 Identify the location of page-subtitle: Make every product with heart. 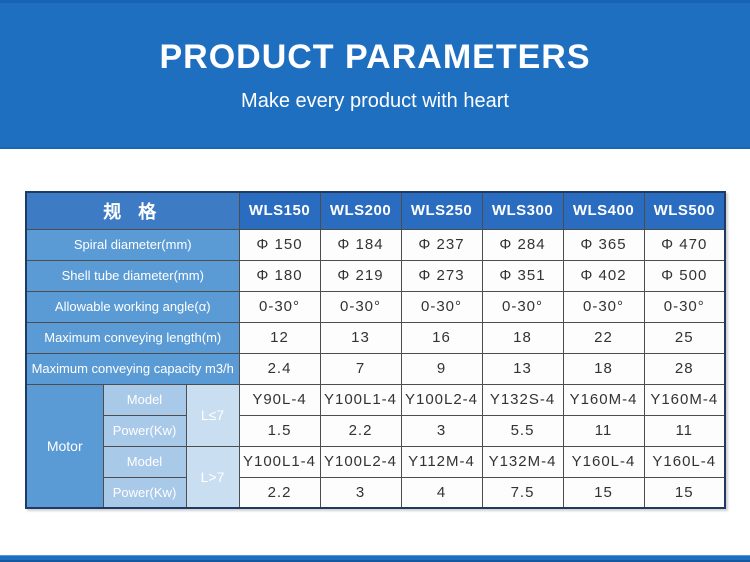
(375, 101).